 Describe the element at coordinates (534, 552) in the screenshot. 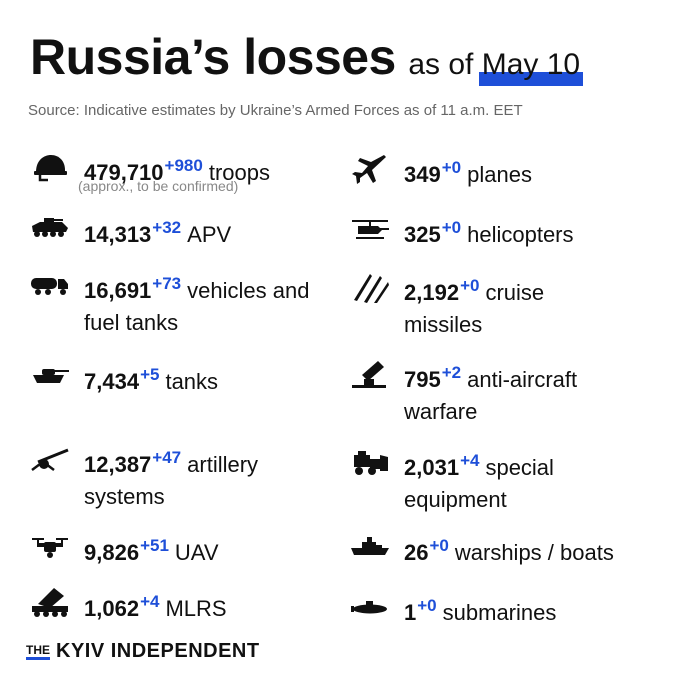

I see `stat-label: warships / boats` at that location.